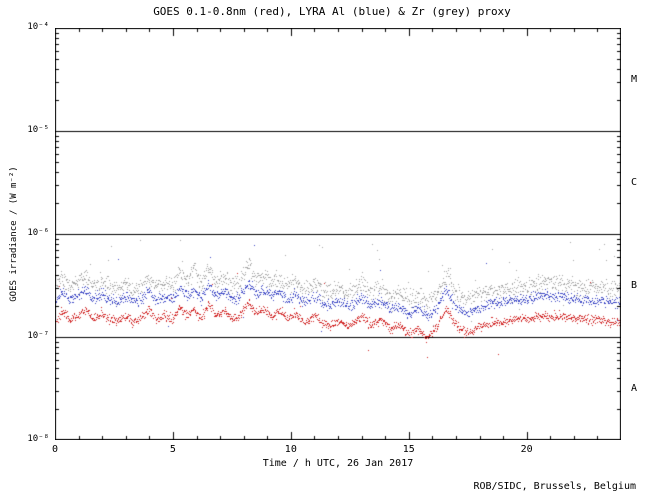 The height and width of the screenshot is (500, 650). I want to click on y-tick-label: 10⁻⁸, so click(38, 439).